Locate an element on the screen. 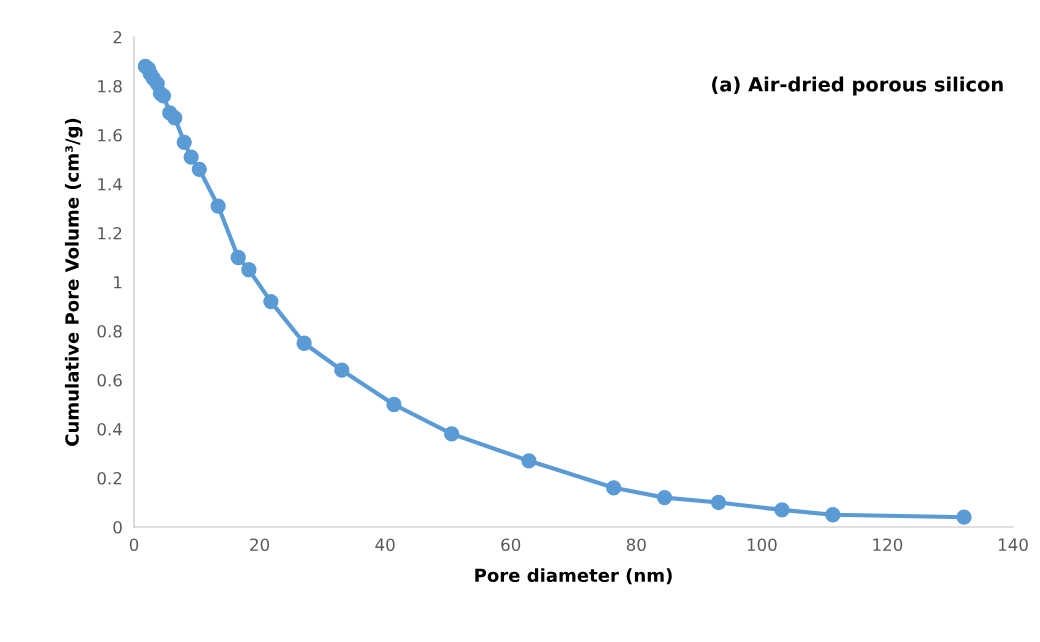 This screenshot has height=642, width=1040. y-tick-label: 1.2 is located at coordinates (110, 233).